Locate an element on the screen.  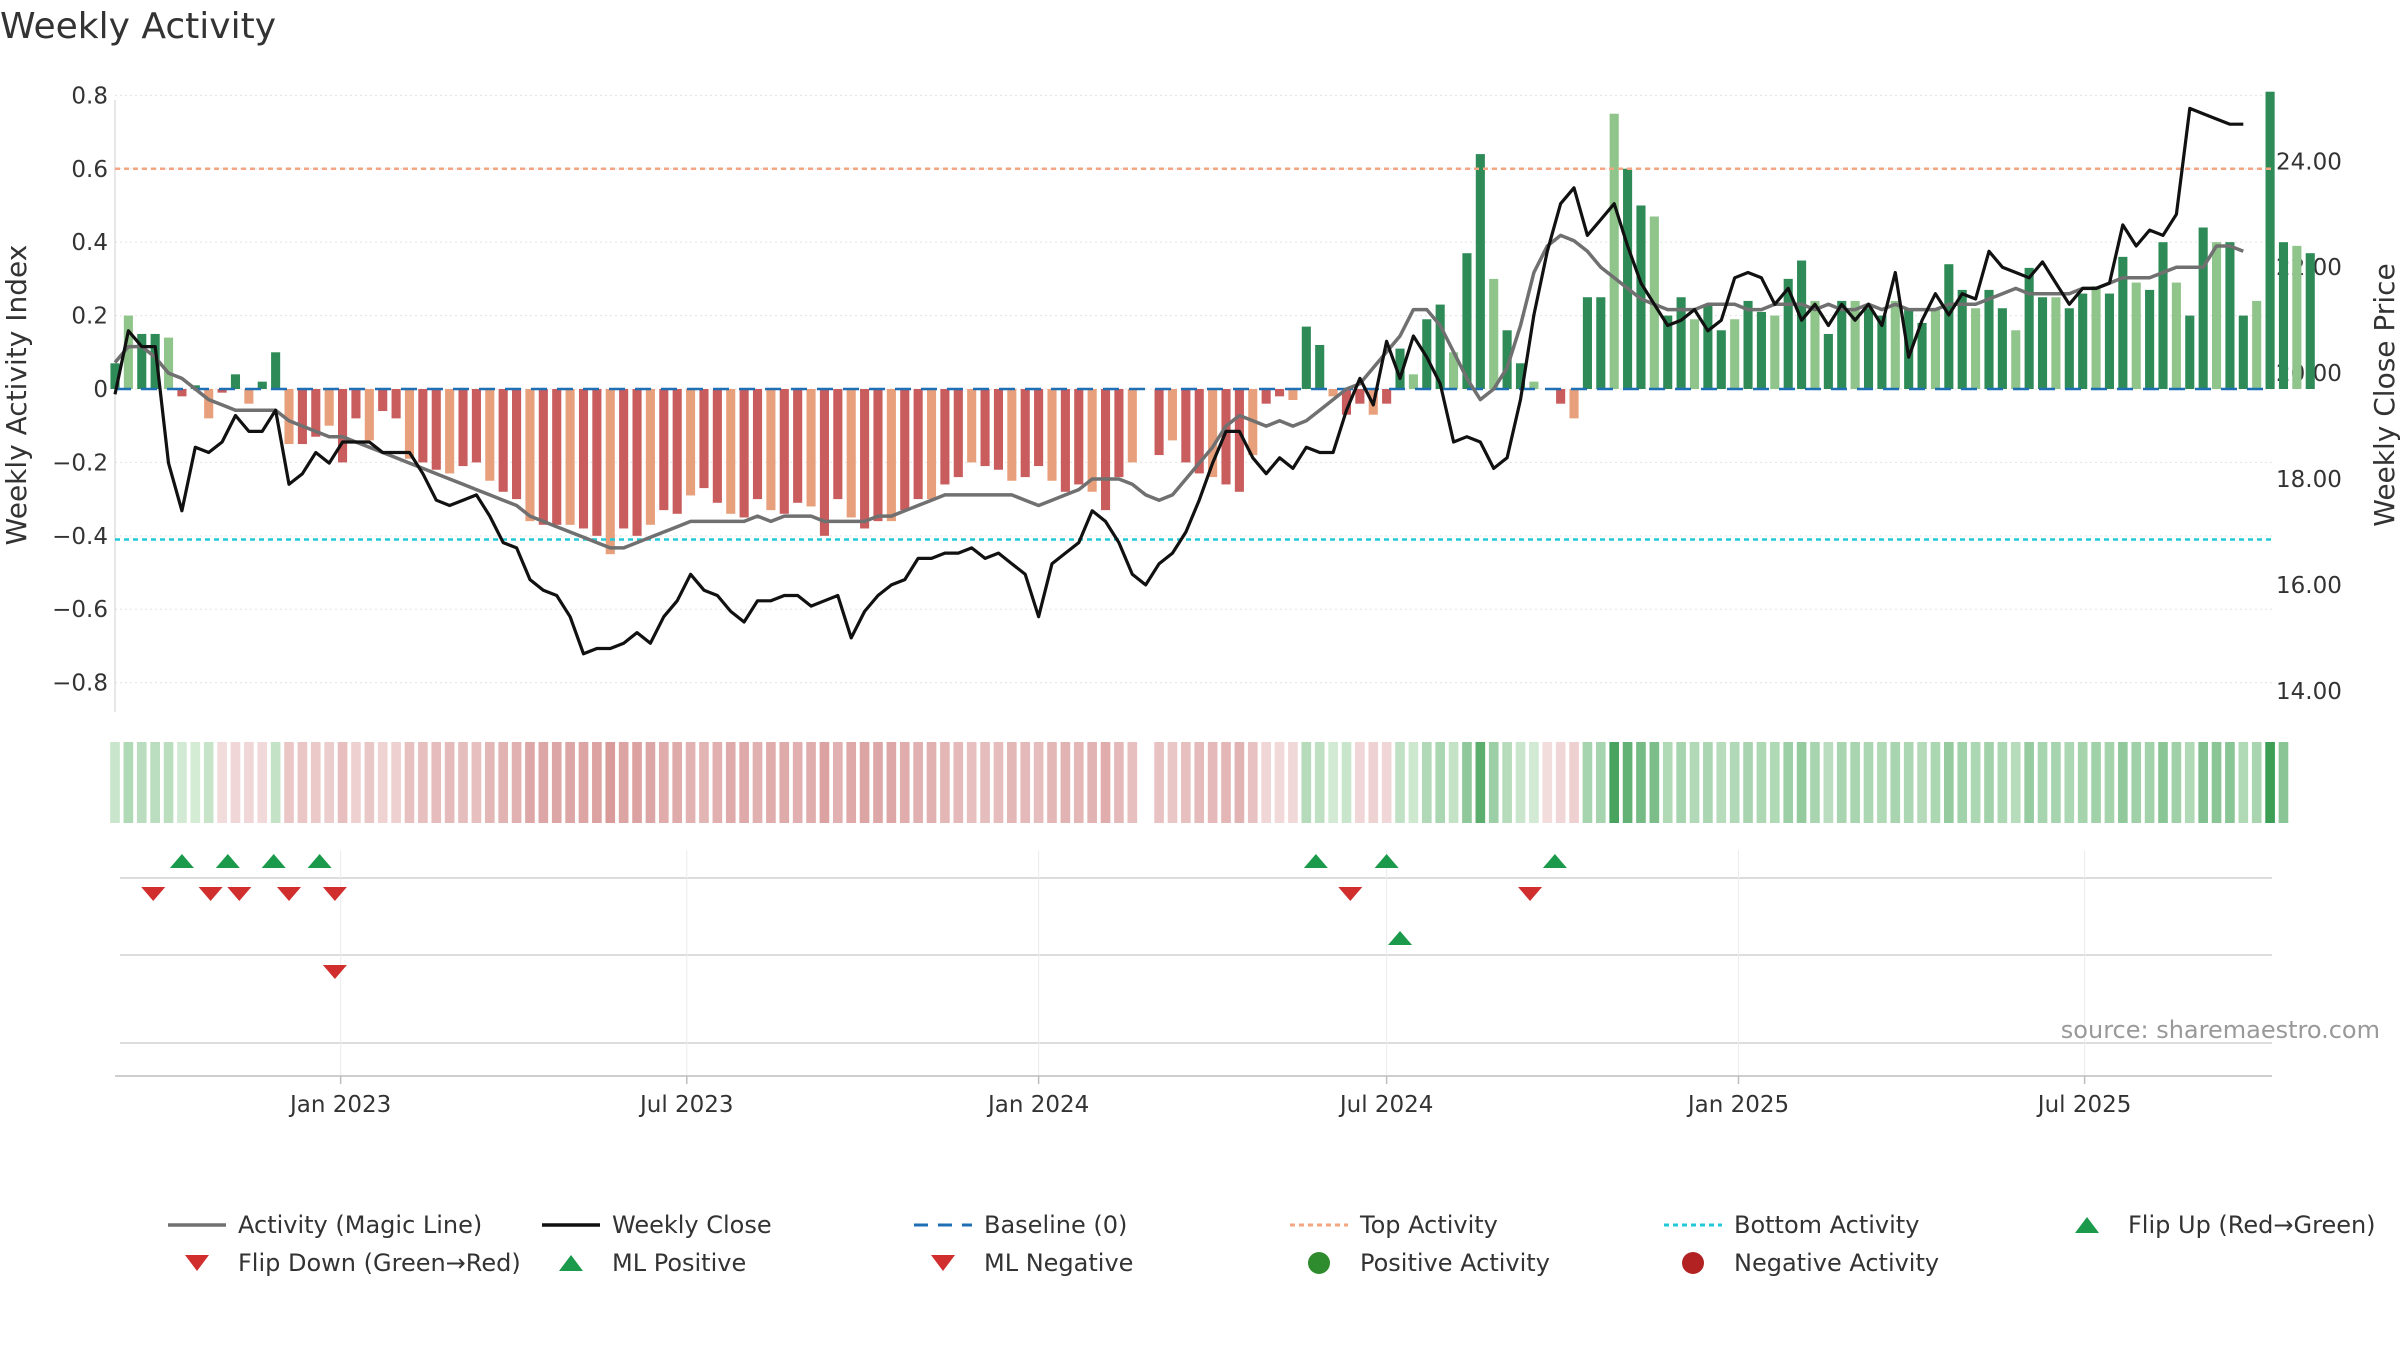
y-tick-label: 0.8 is located at coordinates (89, 96).